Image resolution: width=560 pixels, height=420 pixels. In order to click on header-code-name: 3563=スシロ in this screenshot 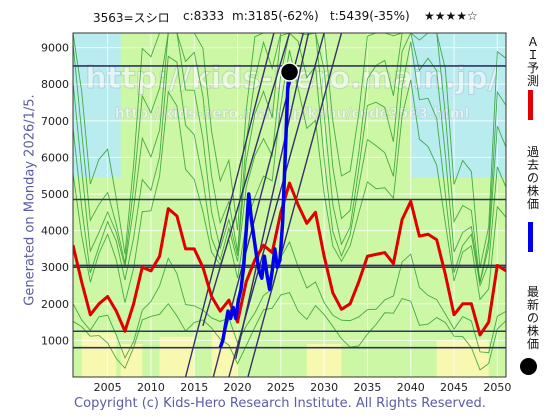, I will do `click(131, 18)`.